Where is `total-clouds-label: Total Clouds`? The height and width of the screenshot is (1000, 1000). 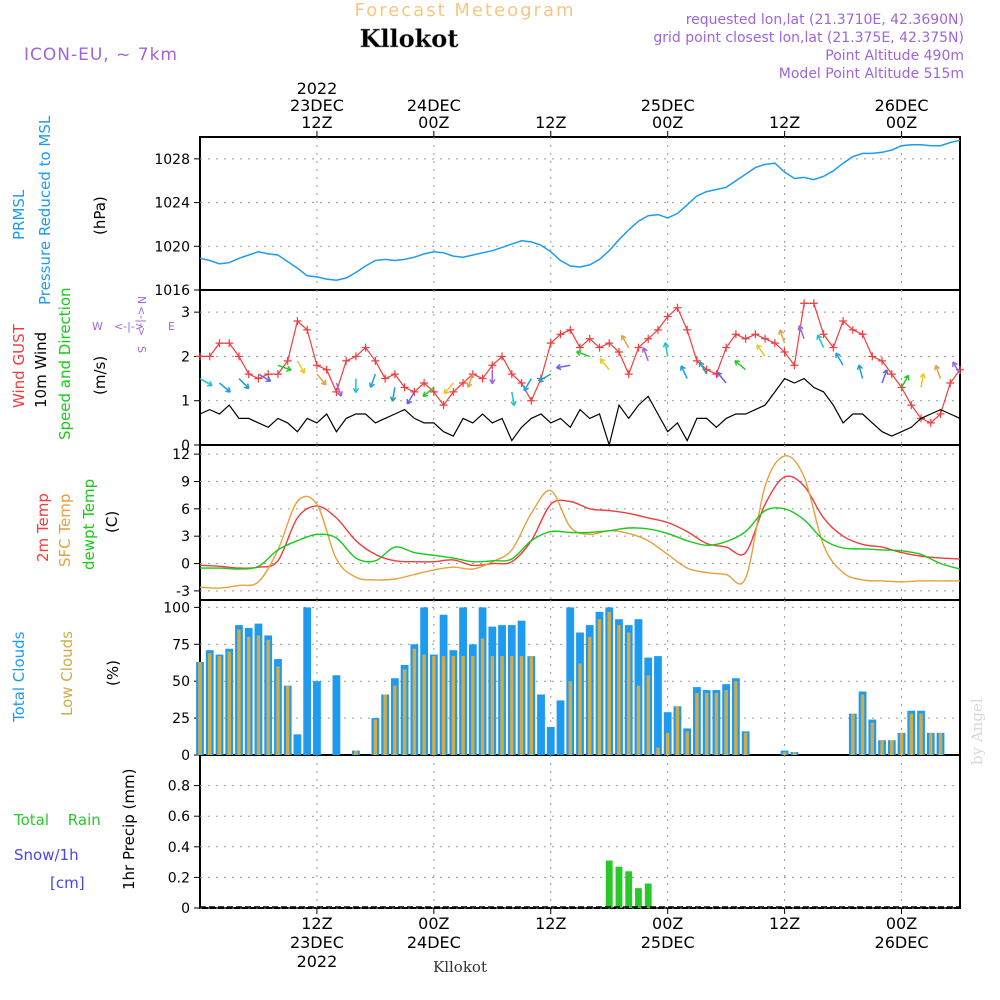
total-clouds-label: Total Clouds is located at coordinates (19, 677).